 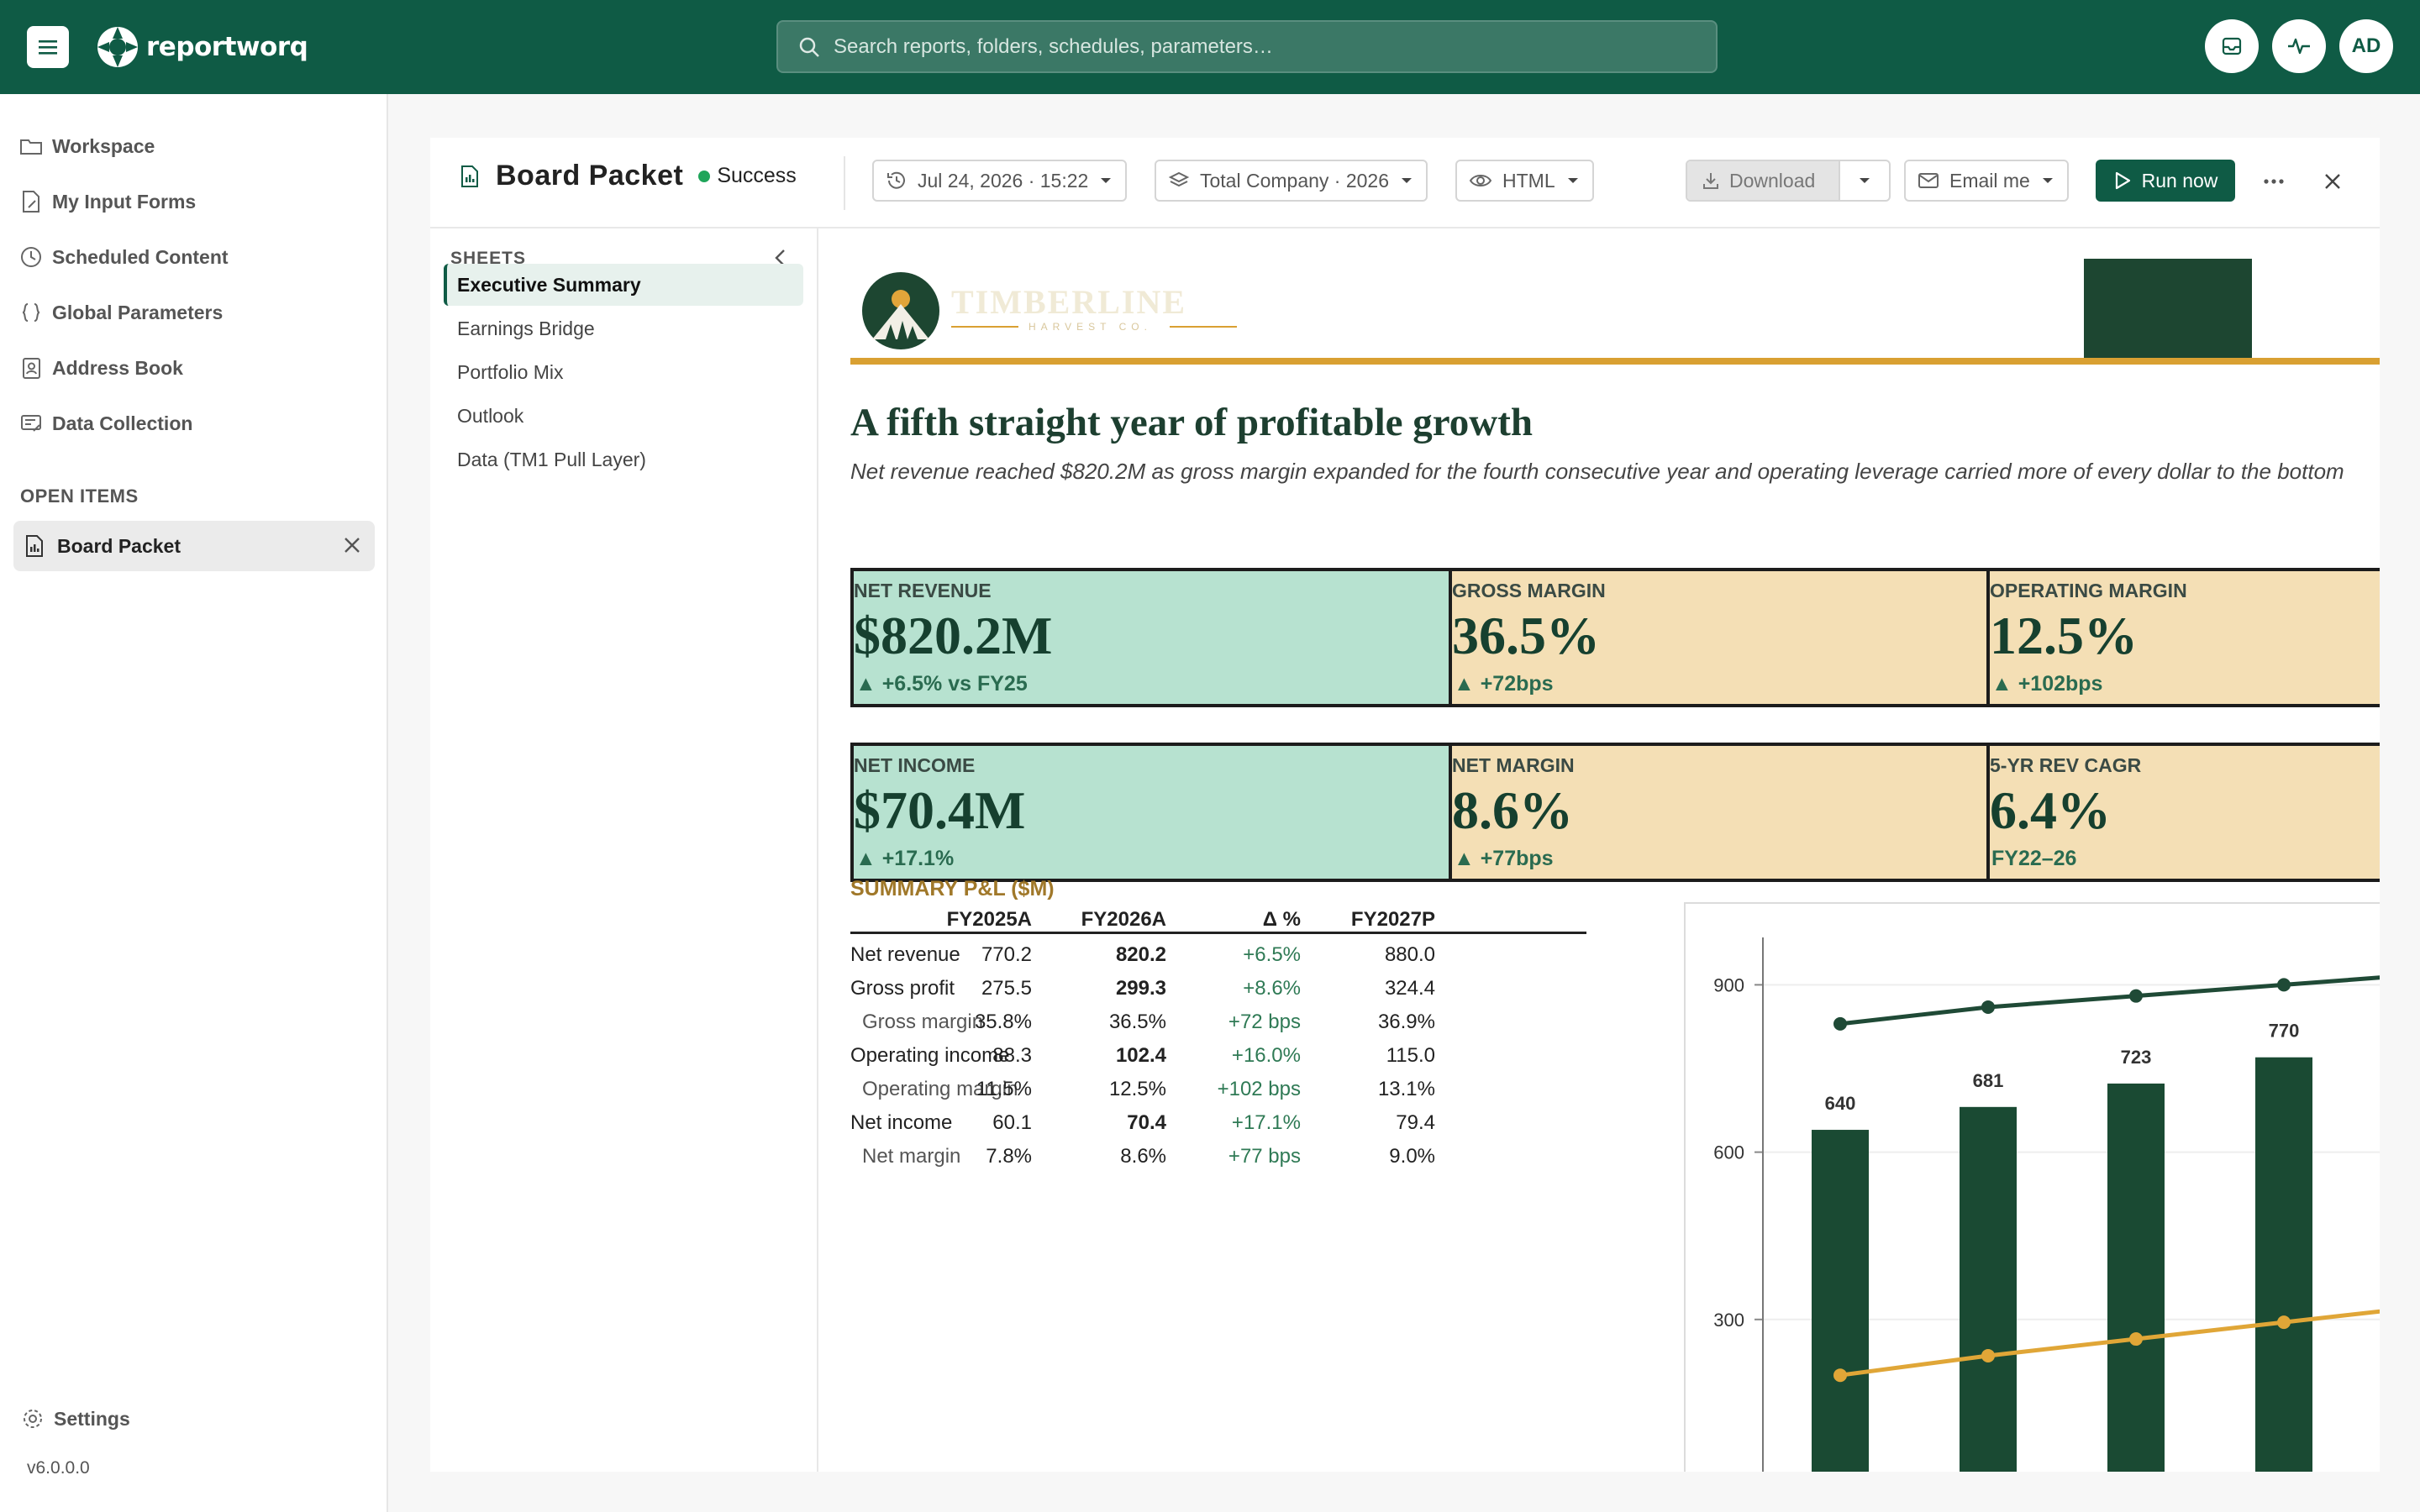 I want to click on report-file-icon, so click(x=34, y=546).